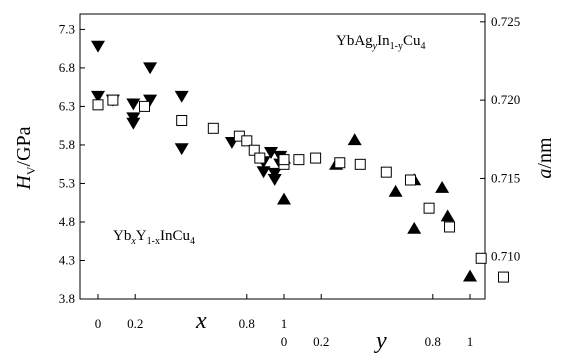 The width and height of the screenshot is (571, 353). Describe the element at coordinates (545, 158) in the screenshot. I see `right-axis-label: a/nm` at that location.